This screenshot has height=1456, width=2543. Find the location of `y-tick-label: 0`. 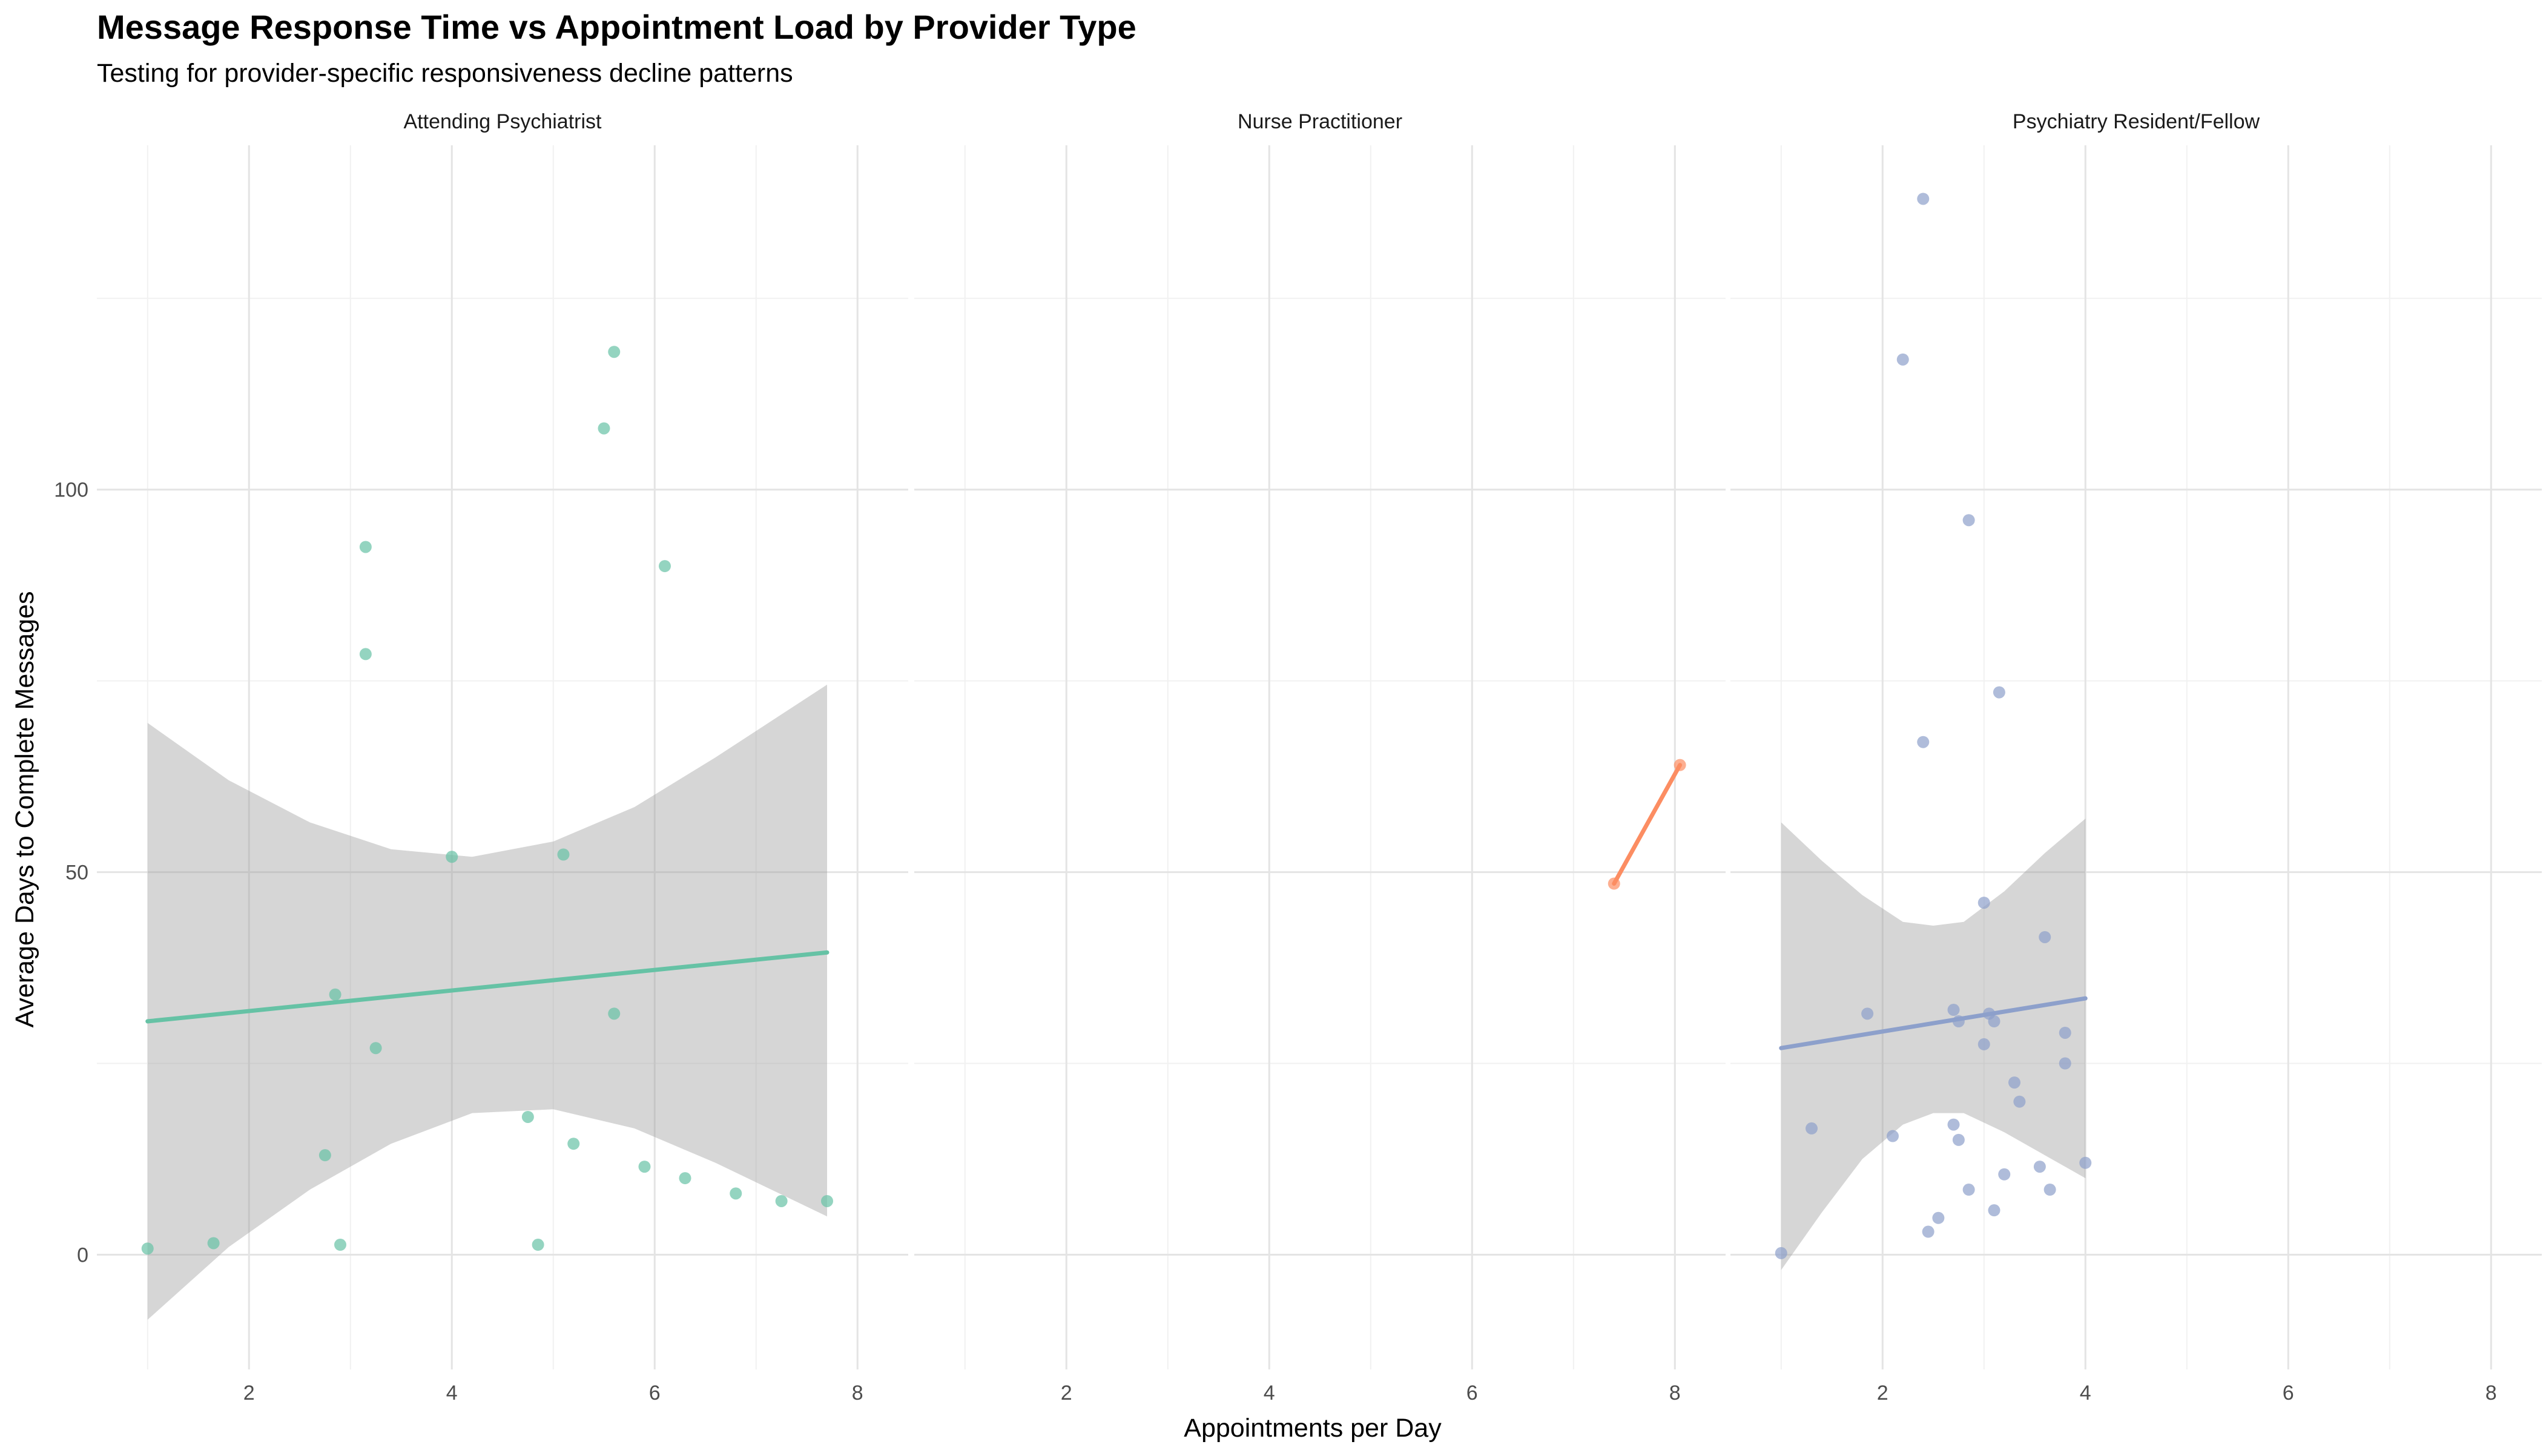

y-tick-label: 0 is located at coordinates (83, 1255).